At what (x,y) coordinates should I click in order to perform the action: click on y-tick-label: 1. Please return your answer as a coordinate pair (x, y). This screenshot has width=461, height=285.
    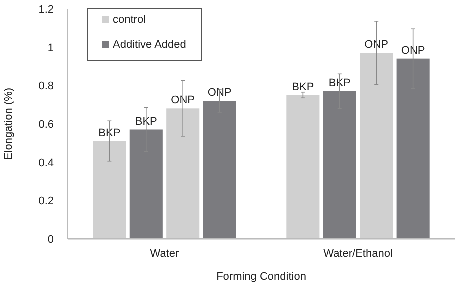
    Looking at the image, I should click on (51, 48).